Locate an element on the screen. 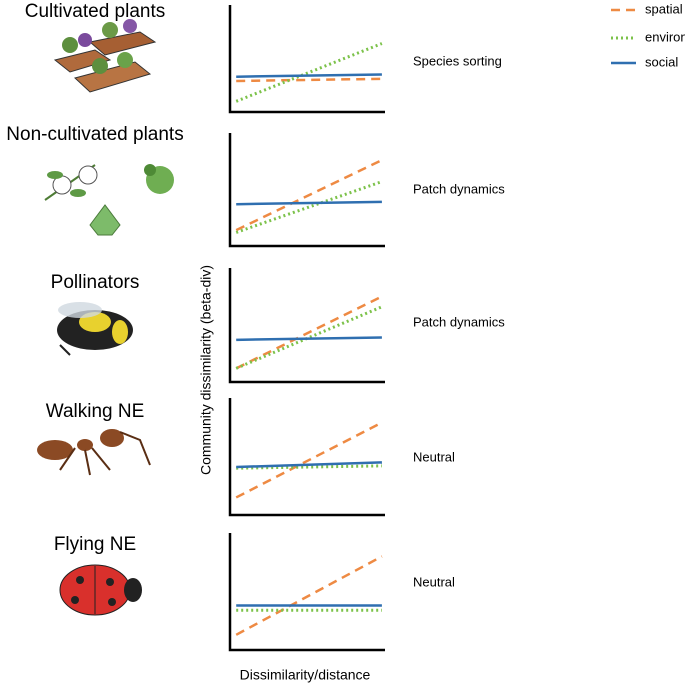 This screenshot has width=685, height=685. panel-title: Non-cultivated plants is located at coordinates (94, 134).